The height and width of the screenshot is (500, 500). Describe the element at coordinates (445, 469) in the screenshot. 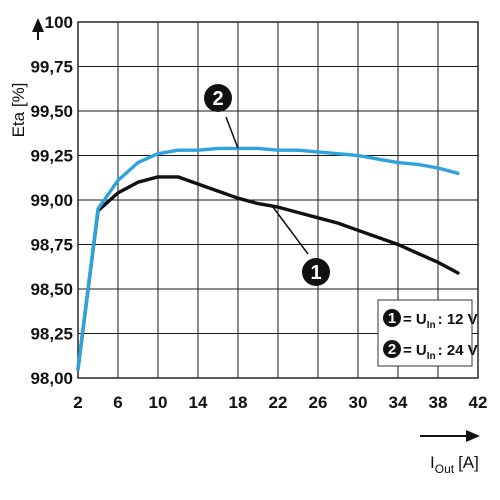

I see `x-axis-label-sub: Out` at that location.